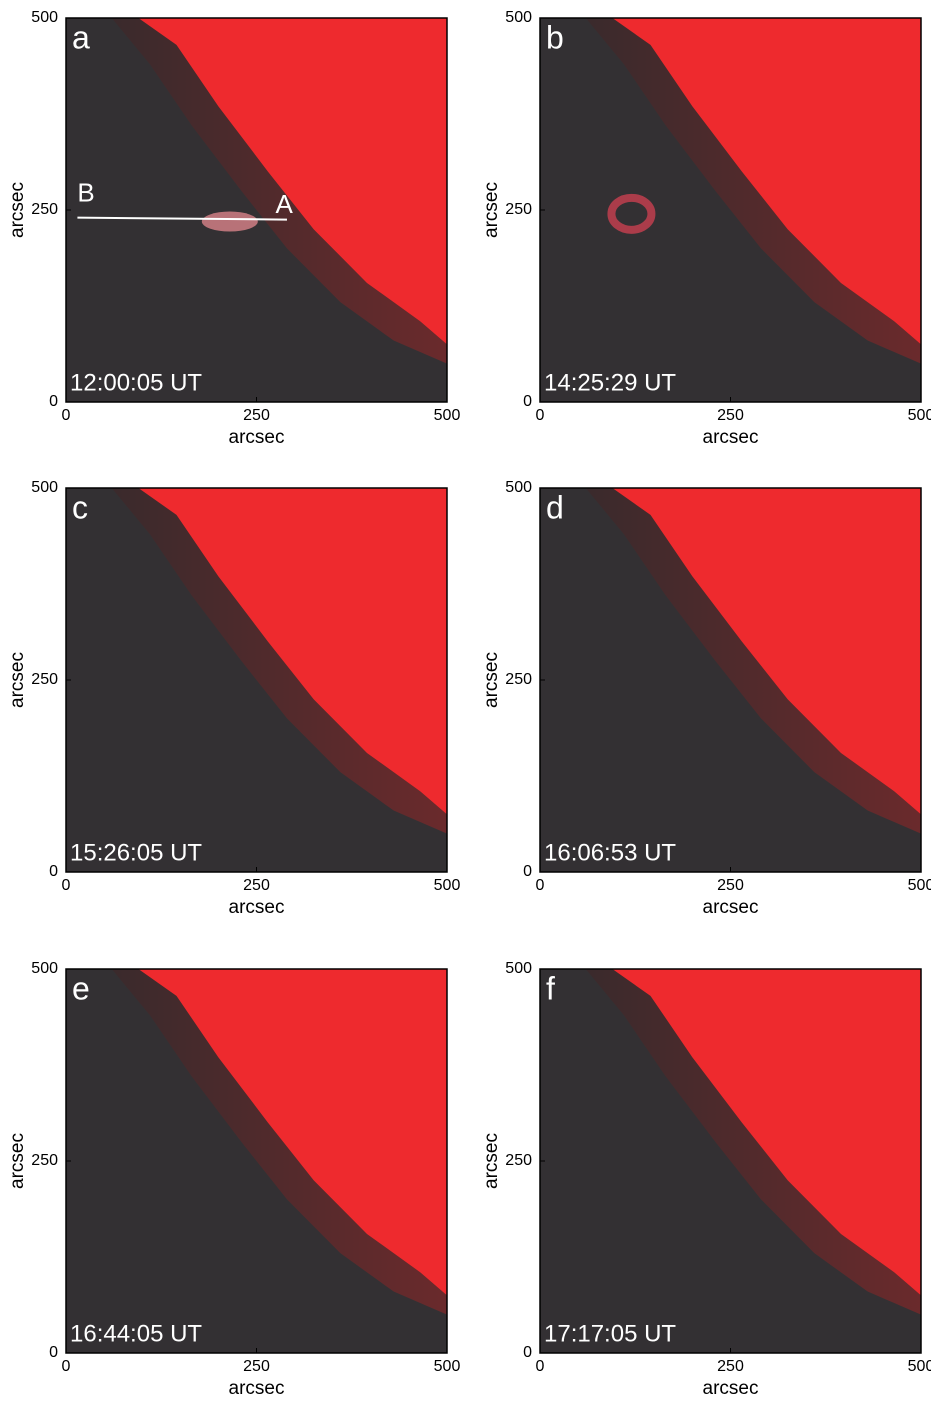  I want to click on annotation: B, so click(85, 193).